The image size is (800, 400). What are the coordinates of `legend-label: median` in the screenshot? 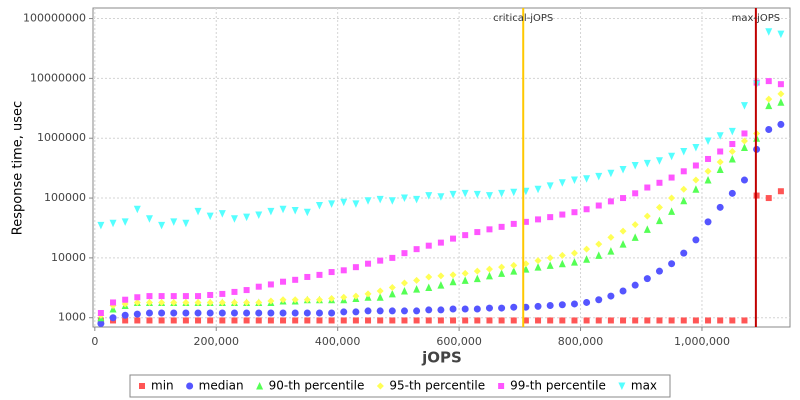 It's located at (221, 386).